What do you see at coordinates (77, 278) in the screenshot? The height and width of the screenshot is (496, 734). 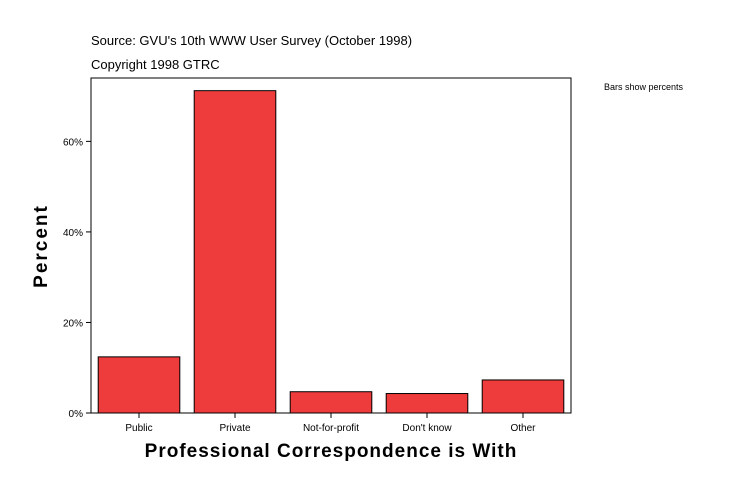 I see `y-axis: 0% 20% 40% 60%` at bounding box center [77, 278].